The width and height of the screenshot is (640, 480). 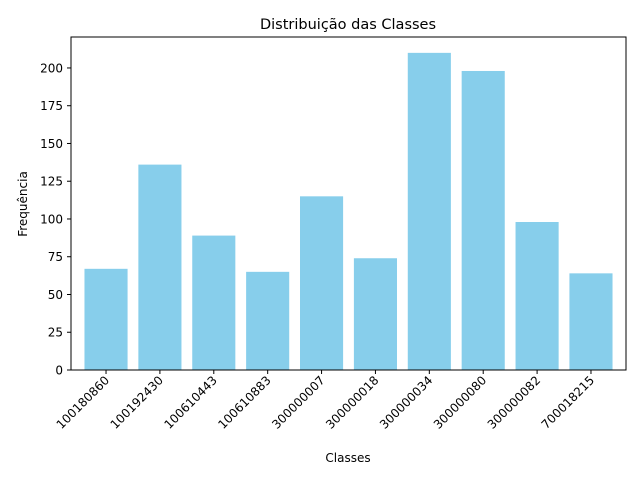 What do you see at coordinates (514, 402) in the screenshot?
I see `x-tick-label: 300000082` at bounding box center [514, 402].